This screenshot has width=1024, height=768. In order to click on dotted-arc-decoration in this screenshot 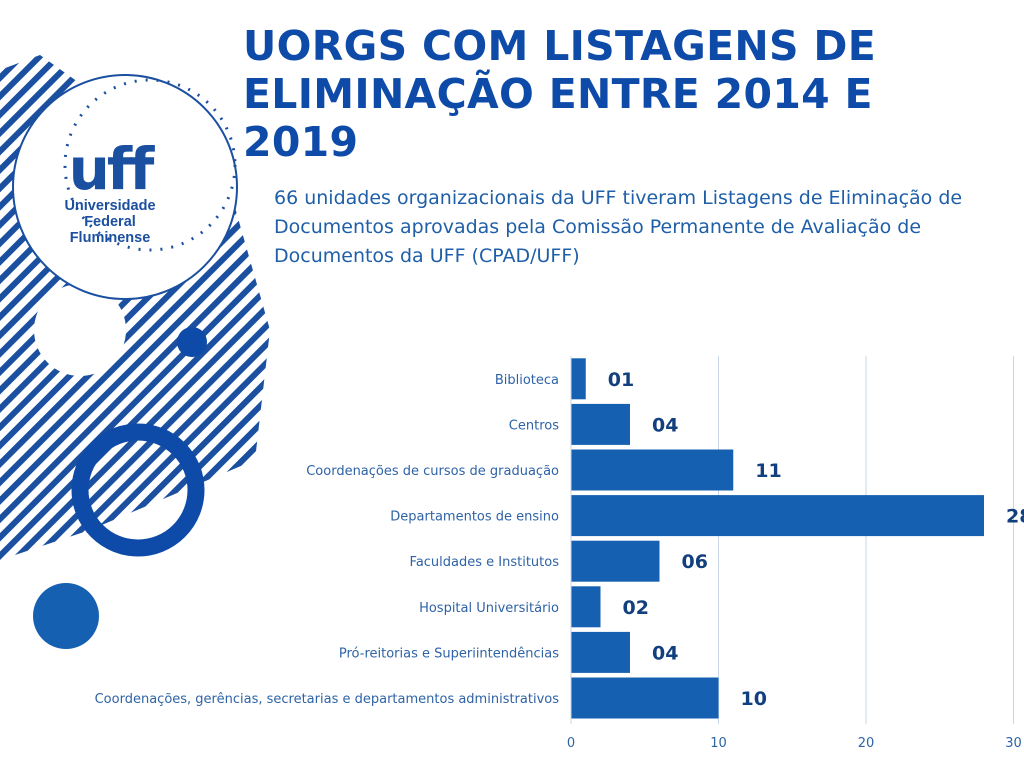, I will do `click(150, 165)`.